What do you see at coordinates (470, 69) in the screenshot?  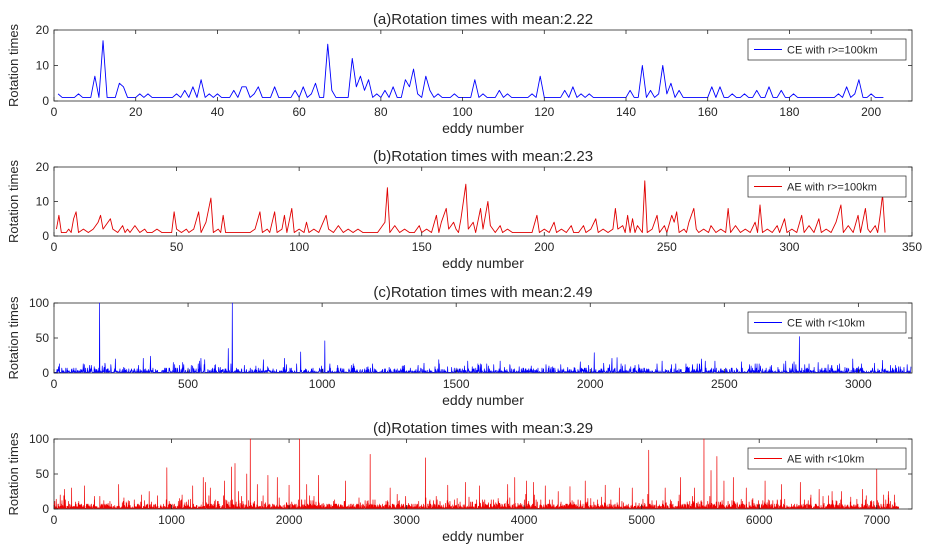 I see `panel-a-series-line` at bounding box center [470, 69].